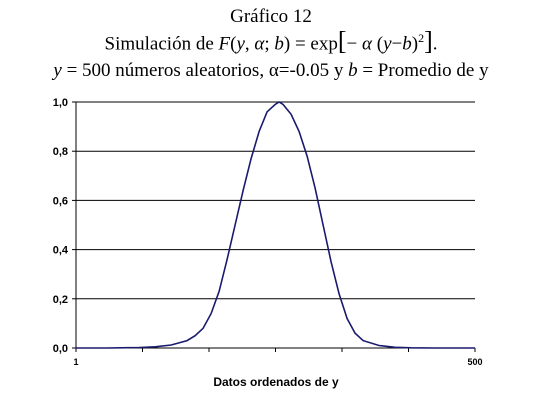  I want to click on x-tick-label: 1, so click(75, 362).